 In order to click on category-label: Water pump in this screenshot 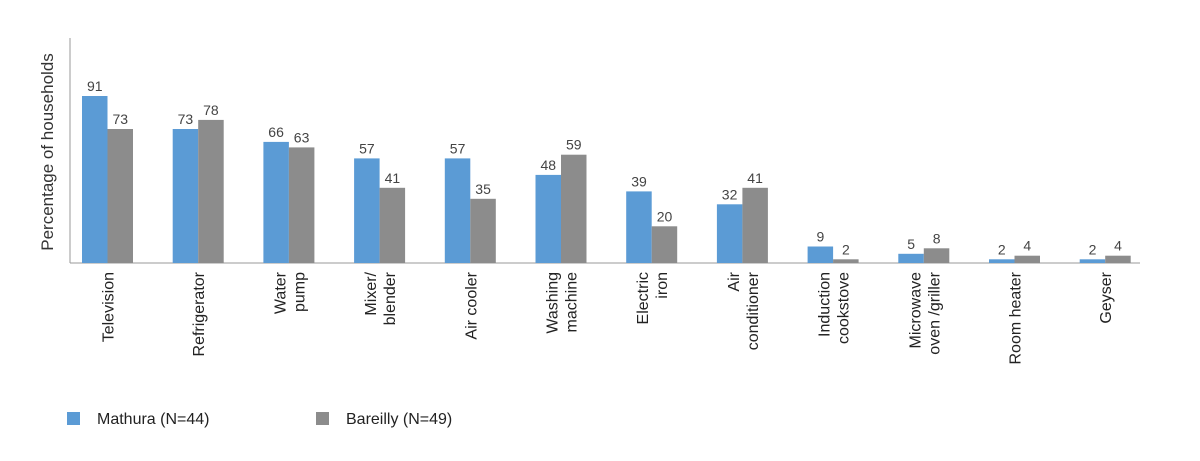, I will do `click(290, 292)`.